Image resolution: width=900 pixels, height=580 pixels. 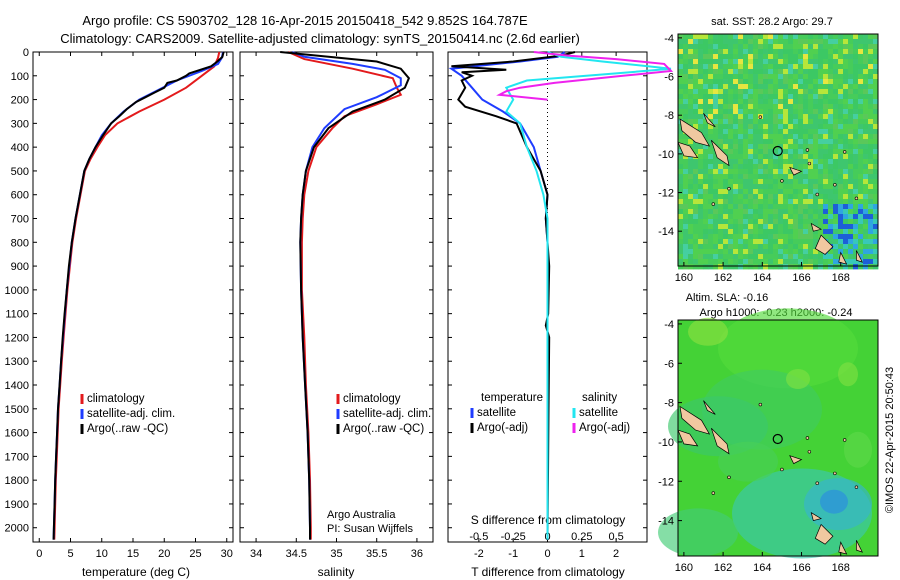 What do you see at coordinates (824, 534) in the screenshot?
I see `island` at bounding box center [824, 534].